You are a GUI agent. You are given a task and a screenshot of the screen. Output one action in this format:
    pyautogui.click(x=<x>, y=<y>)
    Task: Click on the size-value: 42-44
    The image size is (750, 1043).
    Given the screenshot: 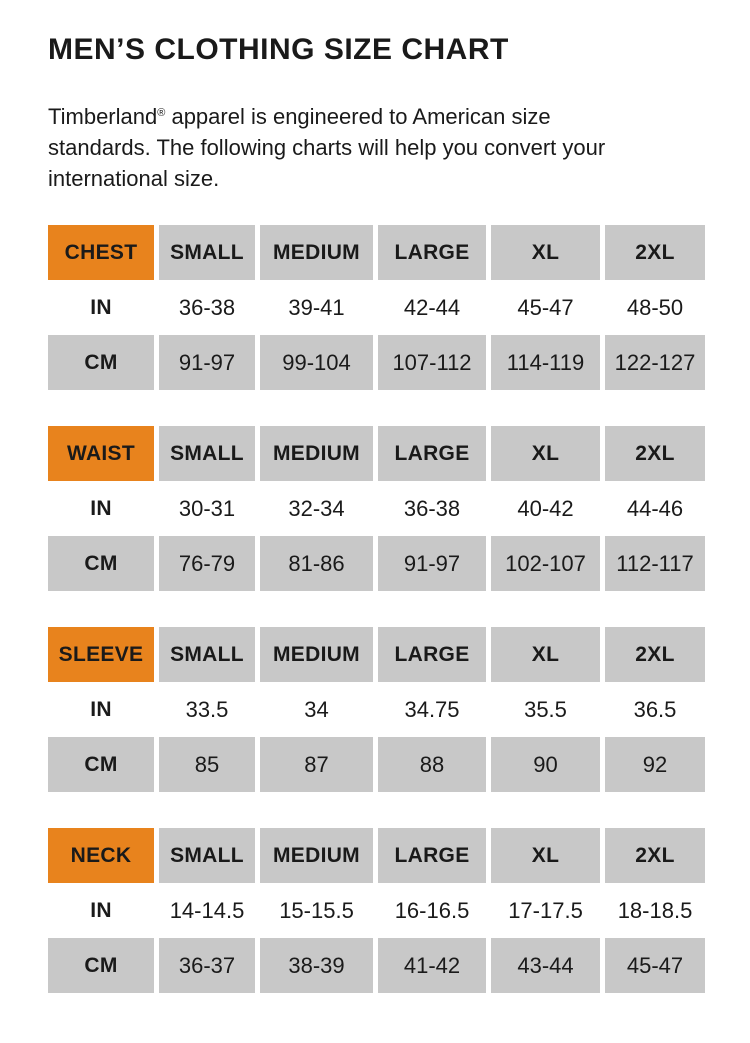 What is the action you would take?
    pyautogui.click(x=432, y=307)
    